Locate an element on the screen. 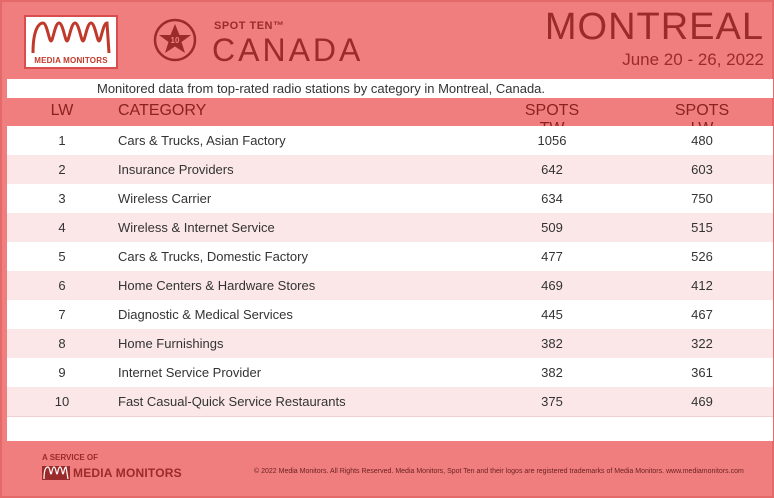  cell-spots-lw: 480 is located at coordinates (702, 140).